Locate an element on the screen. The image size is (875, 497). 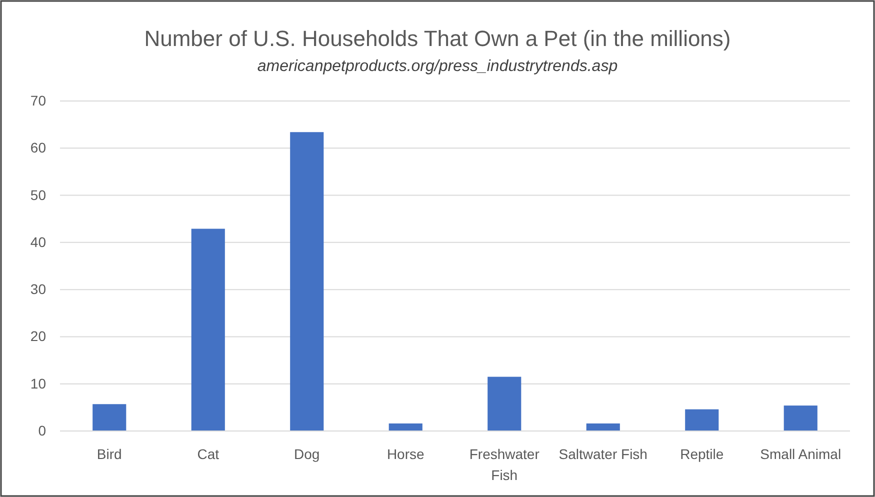
y-tick-label: 50 is located at coordinates (38, 194).